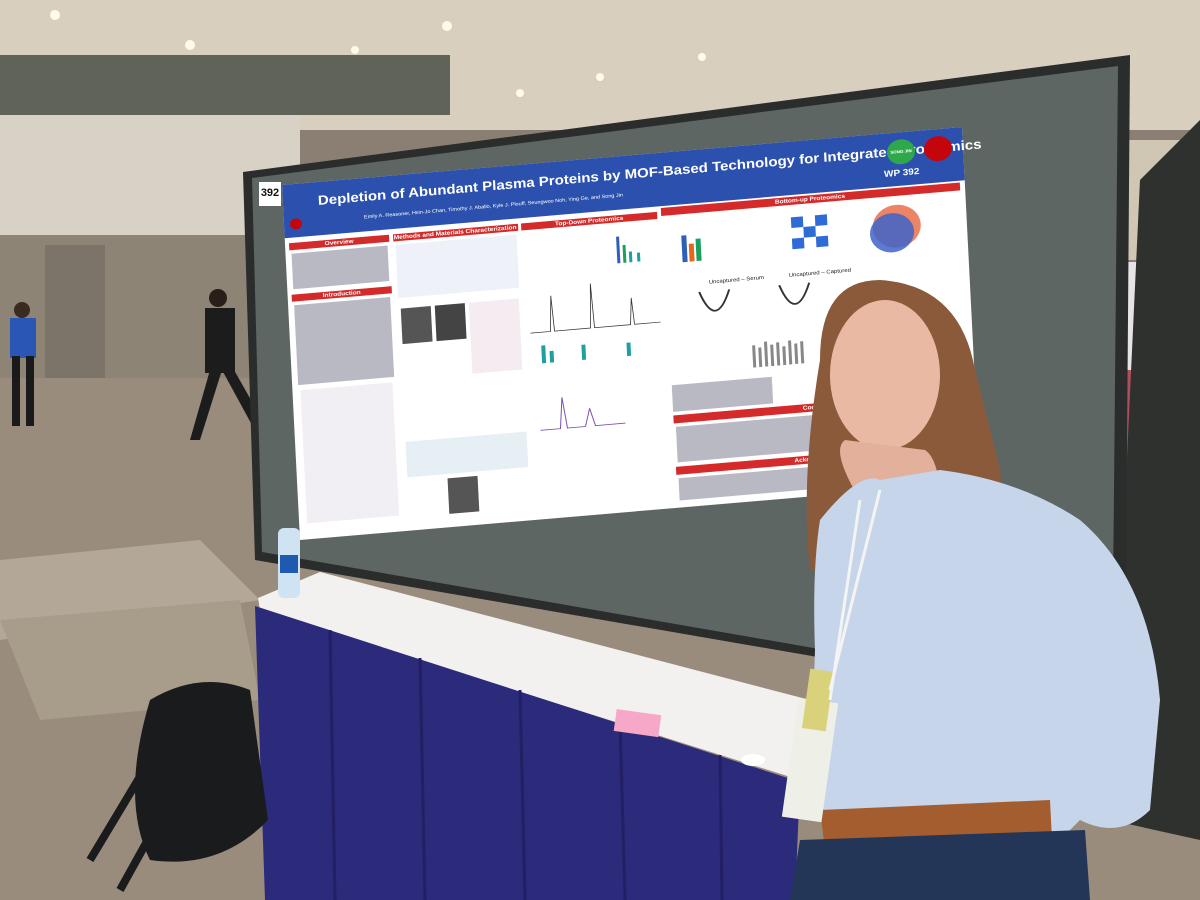 The height and width of the screenshot is (900, 1200). What do you see at coordinates (820, 273) in the screenshot?
I see `panel-label: Uncaptured – Captured` at bounding box center [820, 273].